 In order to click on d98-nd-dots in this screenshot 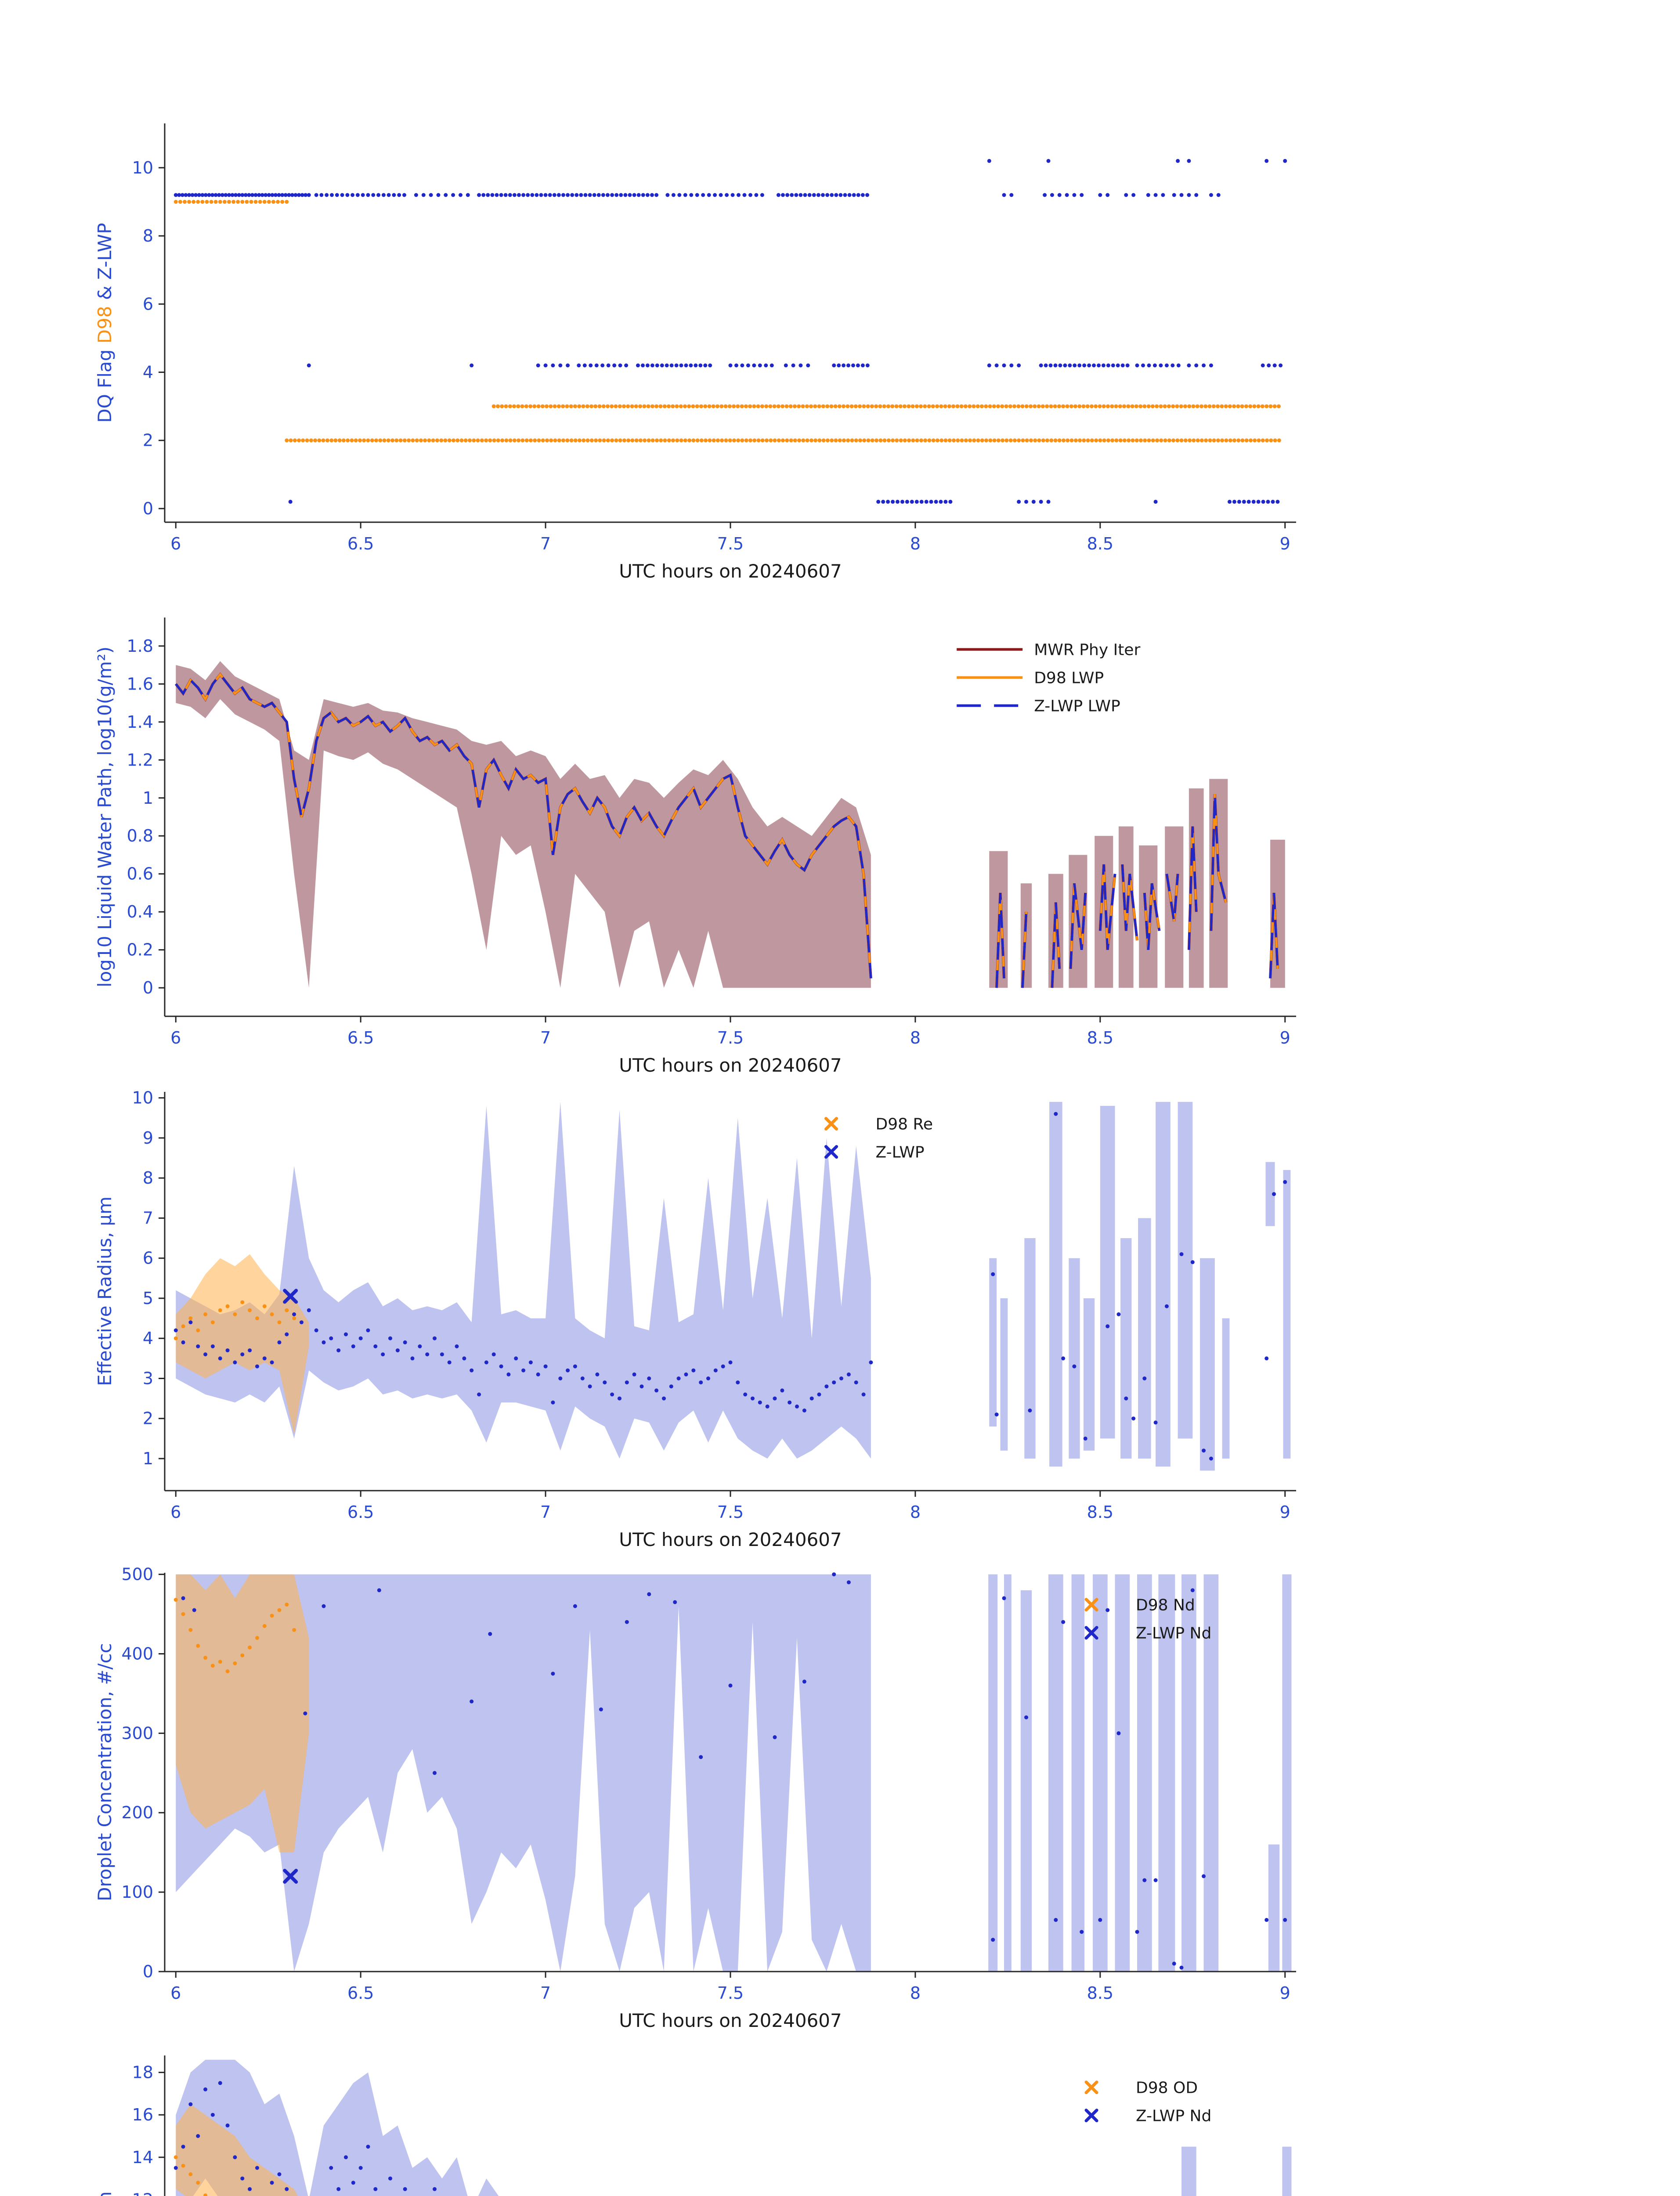, I will do `click(234, 1635)`.